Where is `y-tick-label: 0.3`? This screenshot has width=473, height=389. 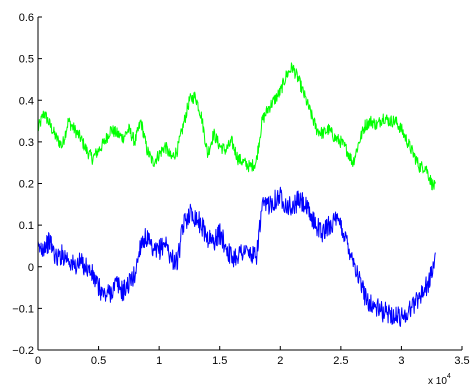 y-tick-label: 0.3 is located at coordinates (26, 143).